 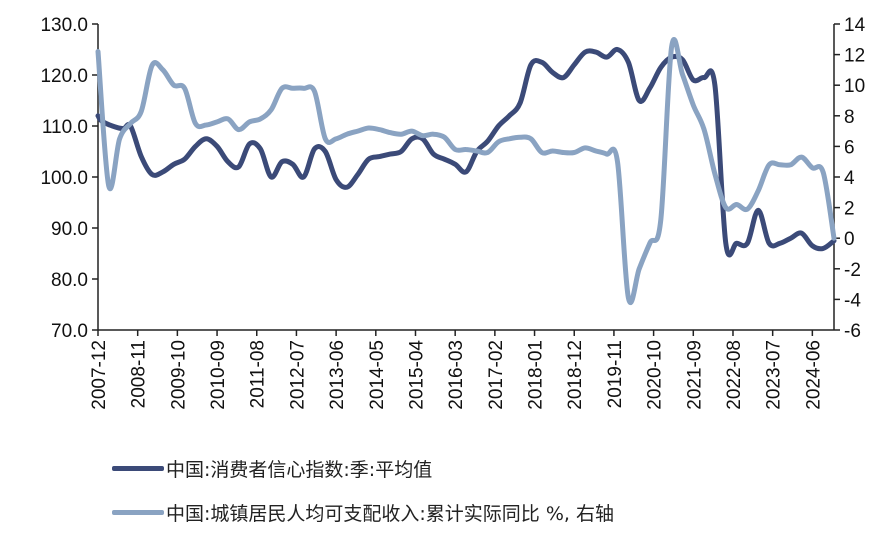 I want to click on x-tick-label: 2010-09, so click(x=218, y=375).